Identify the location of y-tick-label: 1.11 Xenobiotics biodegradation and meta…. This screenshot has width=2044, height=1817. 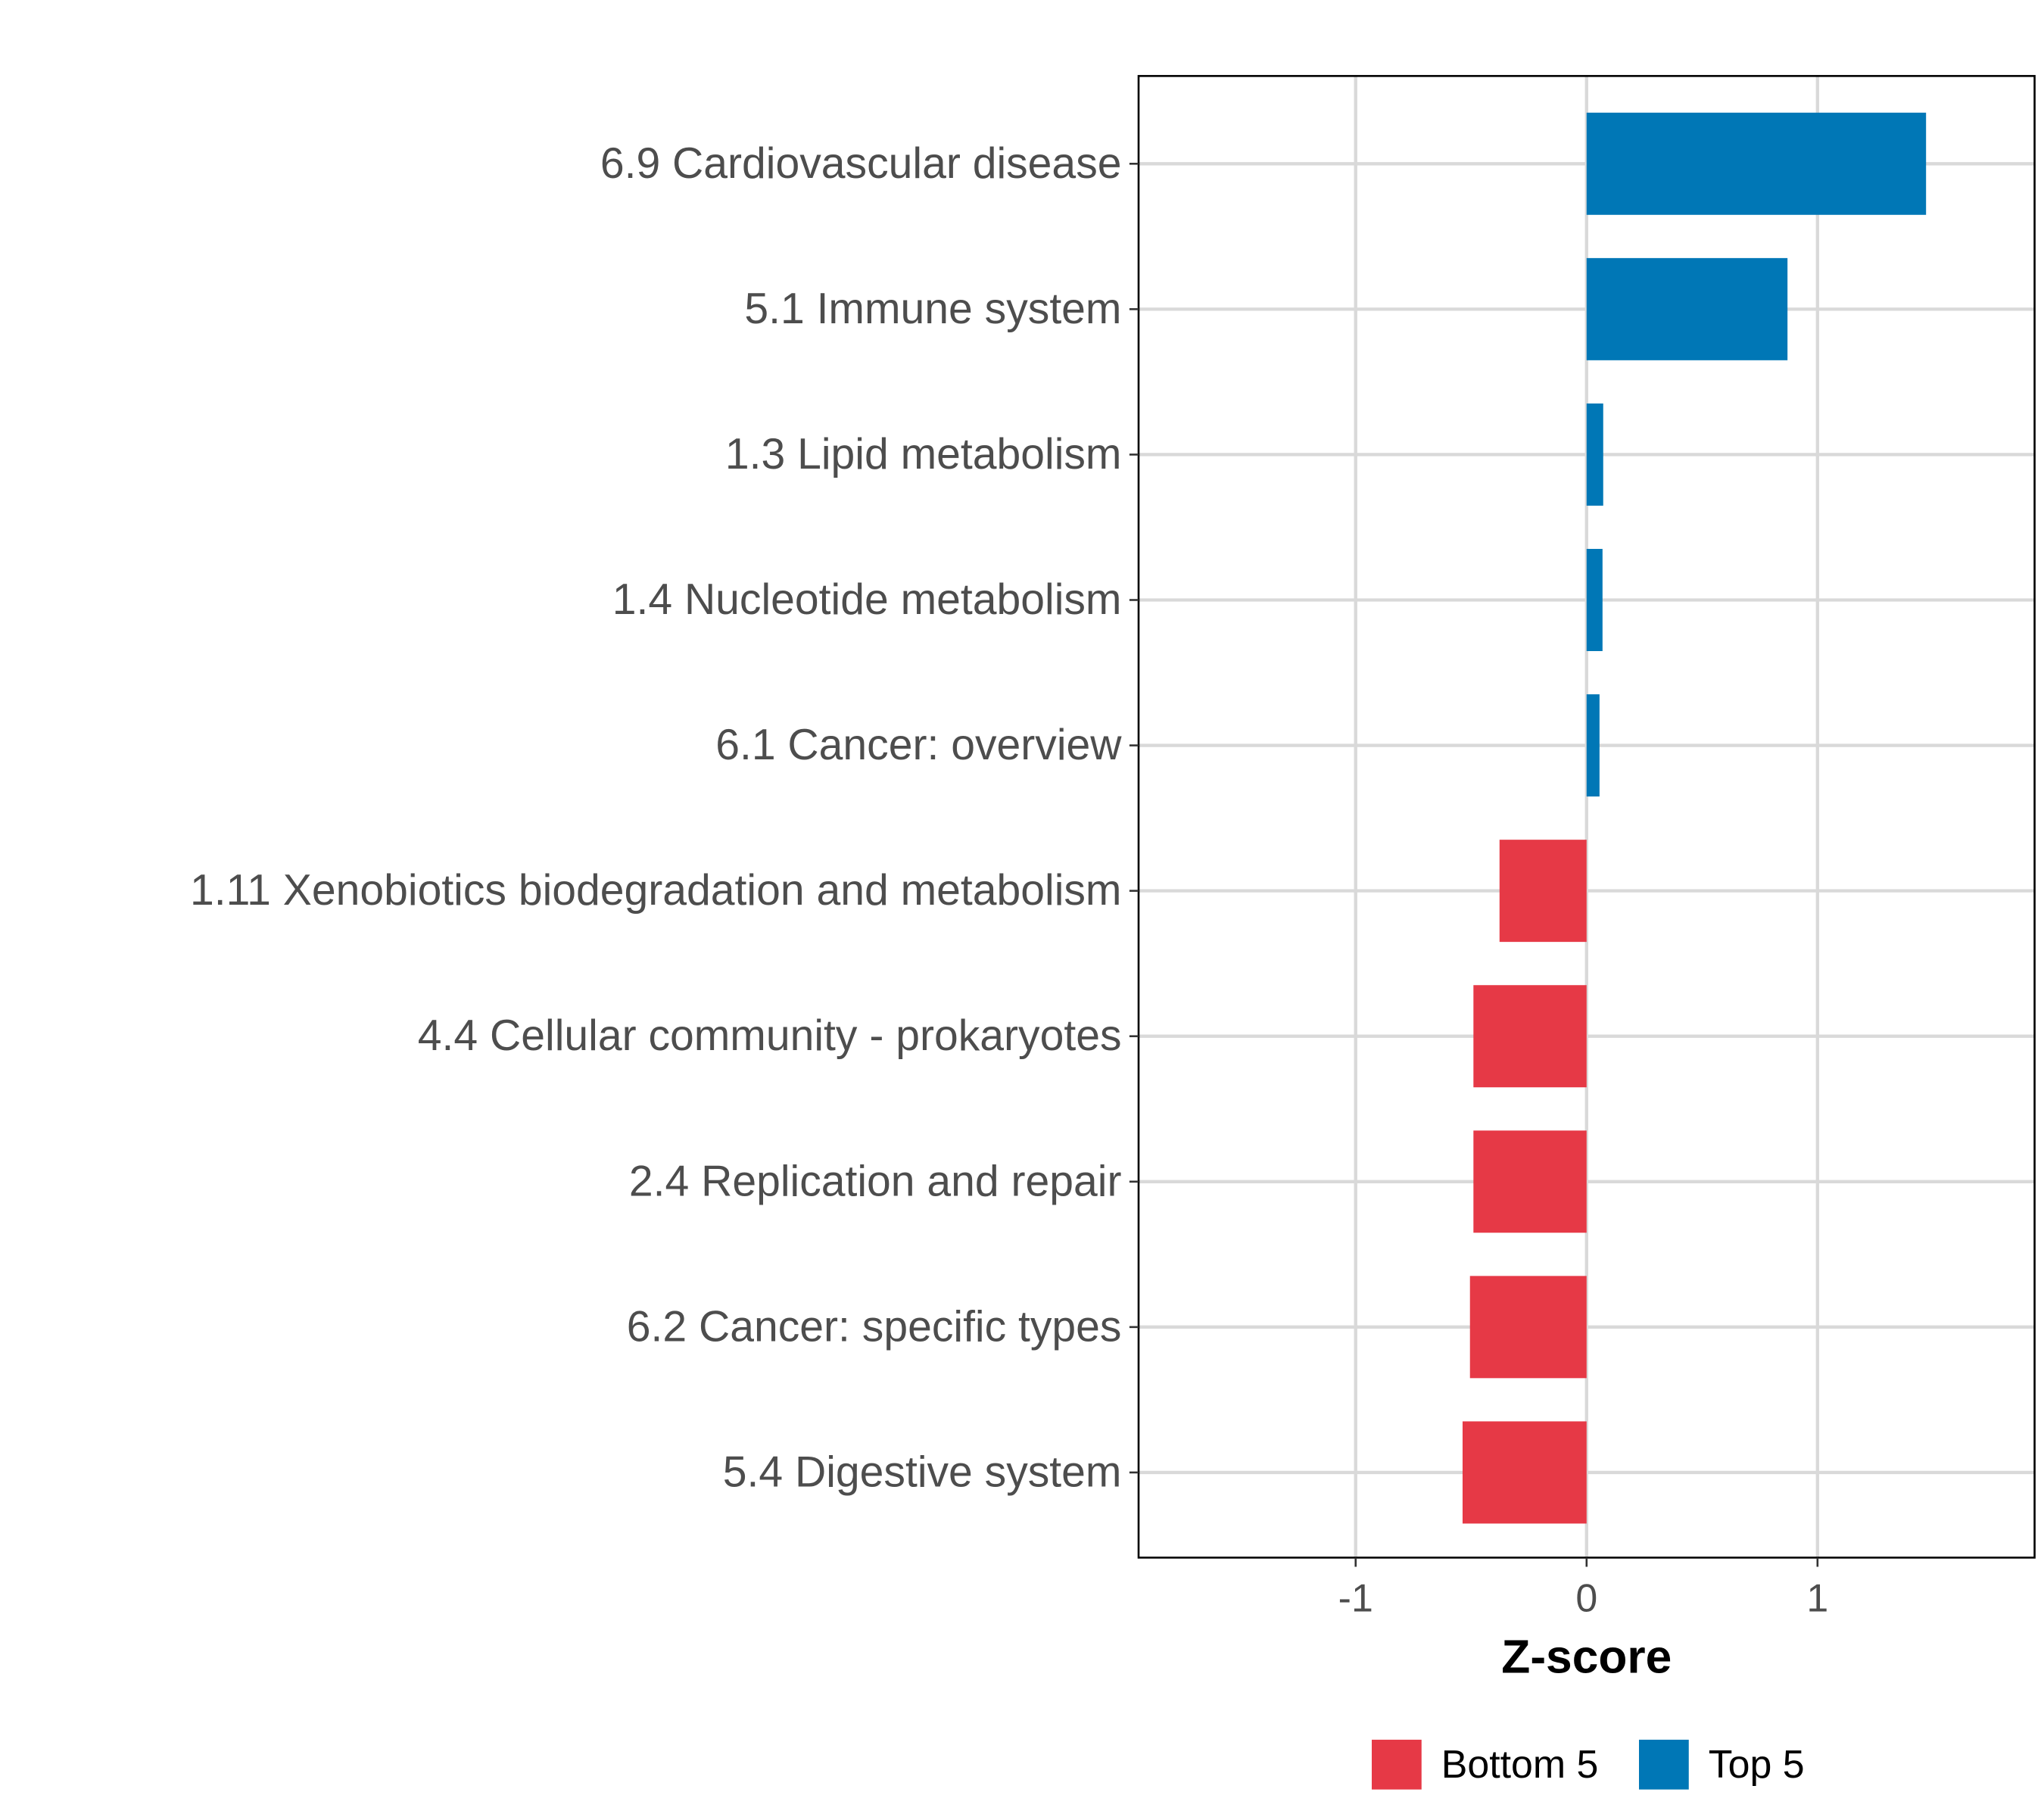
(655, 890).